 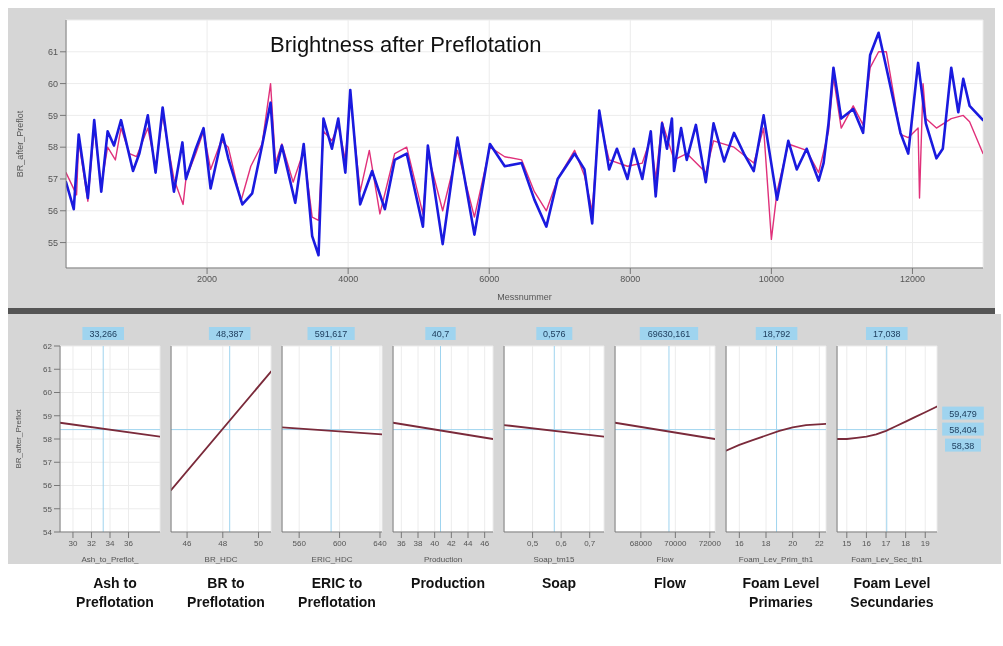 I want to click on x-tick-label: 15, so click(x=847, y=543).